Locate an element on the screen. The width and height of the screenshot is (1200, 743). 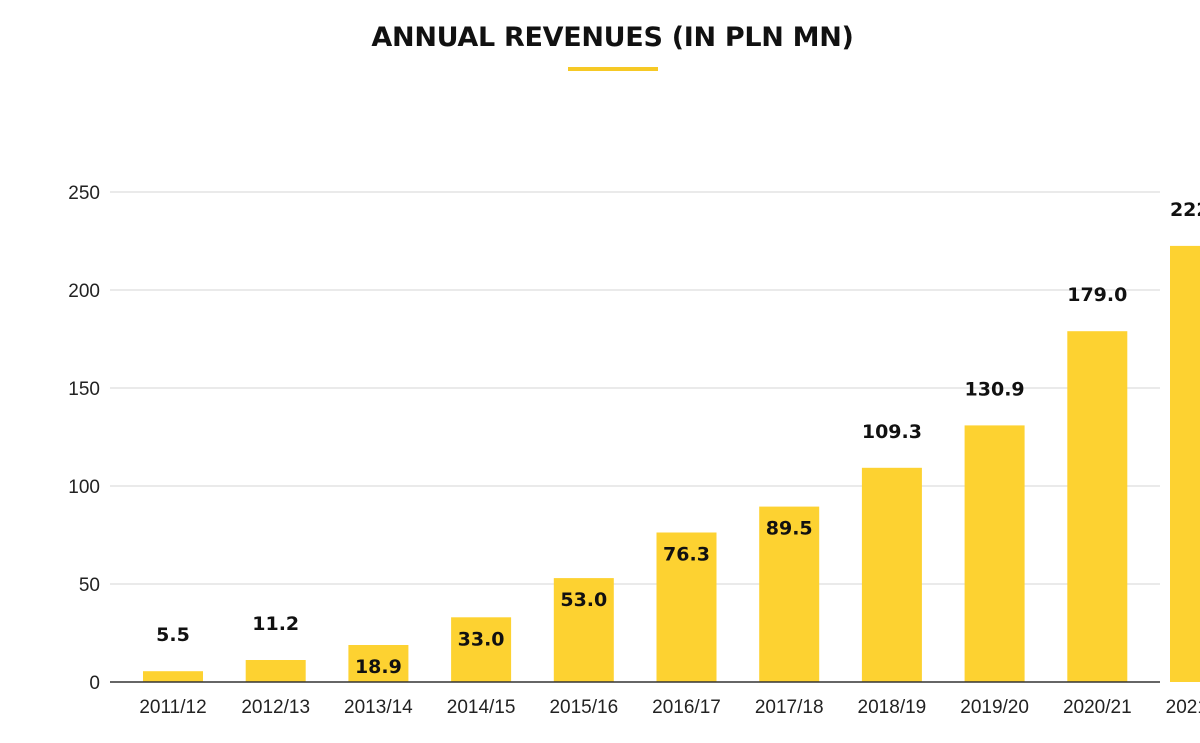
x-tick-label: 2021/22 is located at coordinates (1183, 707).